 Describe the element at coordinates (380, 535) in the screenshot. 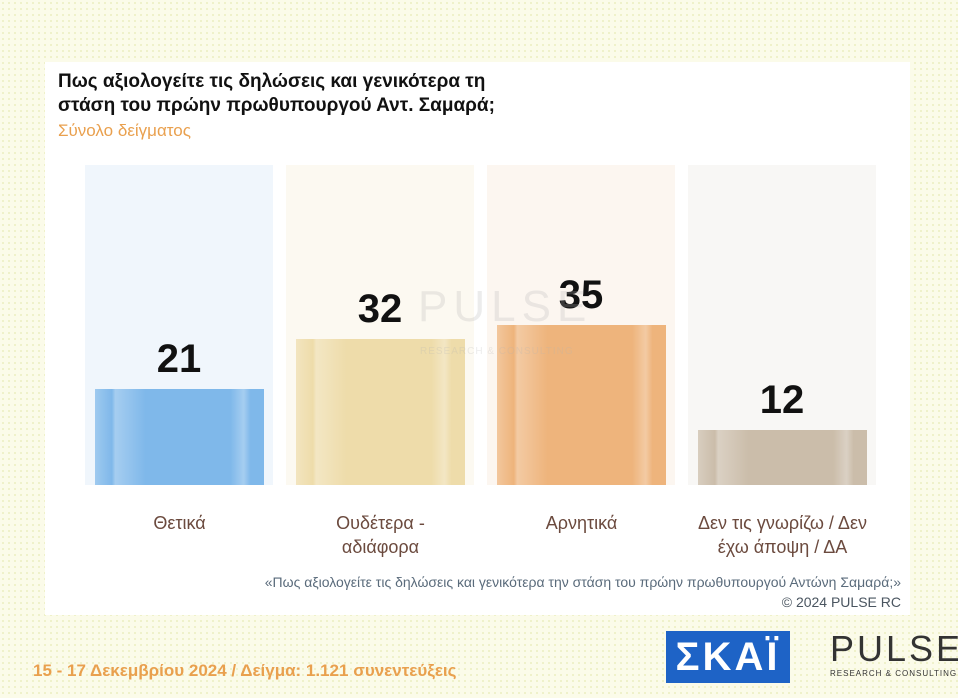

I see `category-label: Ουδέτερα - αδιάφορα` at that location.